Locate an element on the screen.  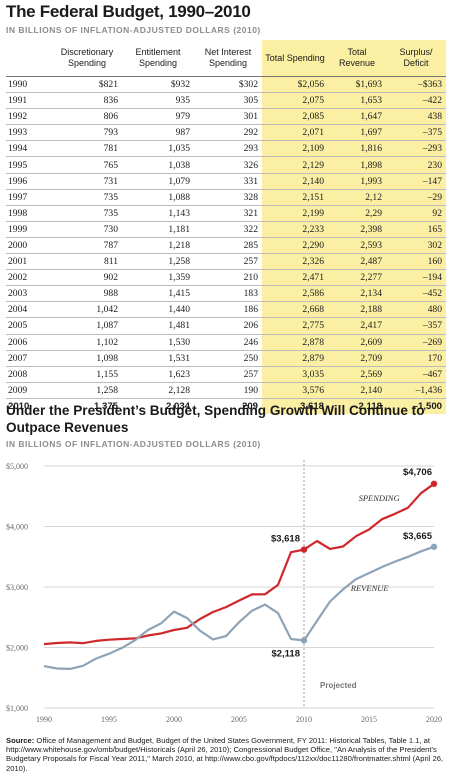
cell-entitlement: 1,440 is located at coordinates (158, 310).